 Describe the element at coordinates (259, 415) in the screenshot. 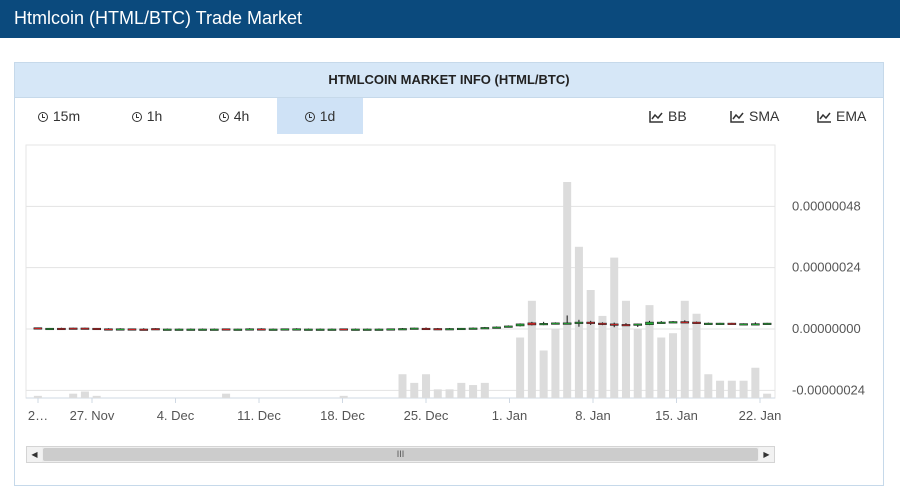

I see `x-tick-label: 11. Dec` at that location.